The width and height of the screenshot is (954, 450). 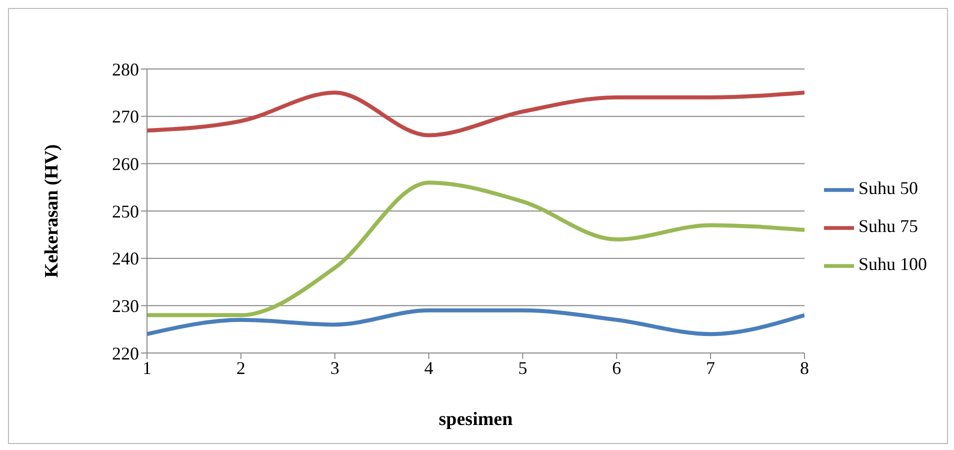 I want to click on y-tick-label: 280, so click(x=125, y=69).